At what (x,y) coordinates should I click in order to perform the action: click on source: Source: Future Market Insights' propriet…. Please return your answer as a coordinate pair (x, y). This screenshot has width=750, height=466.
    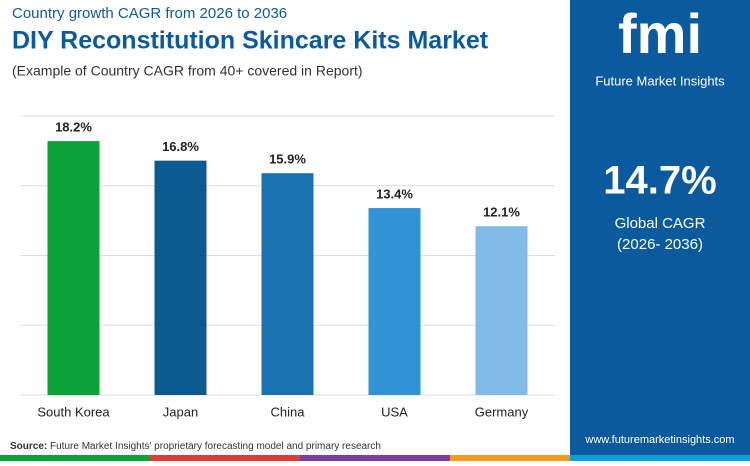
    Looking at the image, I should click on (195, 446).